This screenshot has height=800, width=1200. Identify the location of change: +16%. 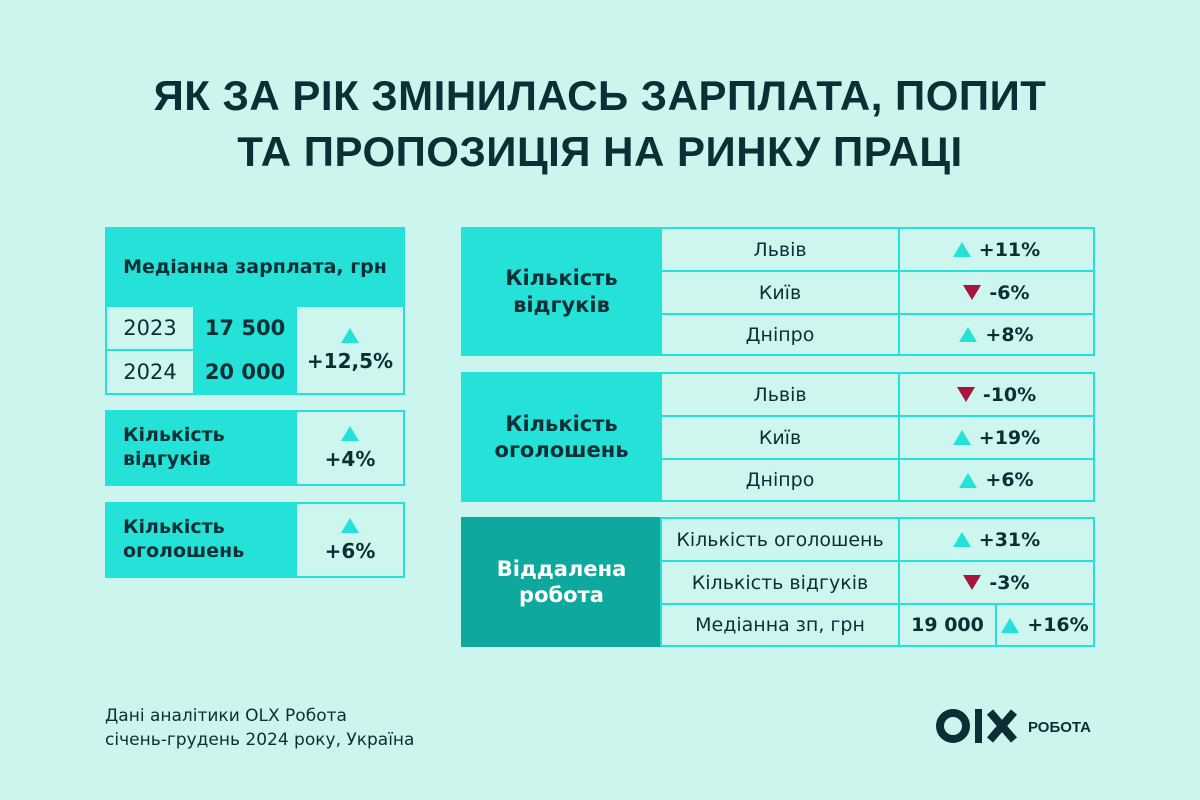
(1058, 625).